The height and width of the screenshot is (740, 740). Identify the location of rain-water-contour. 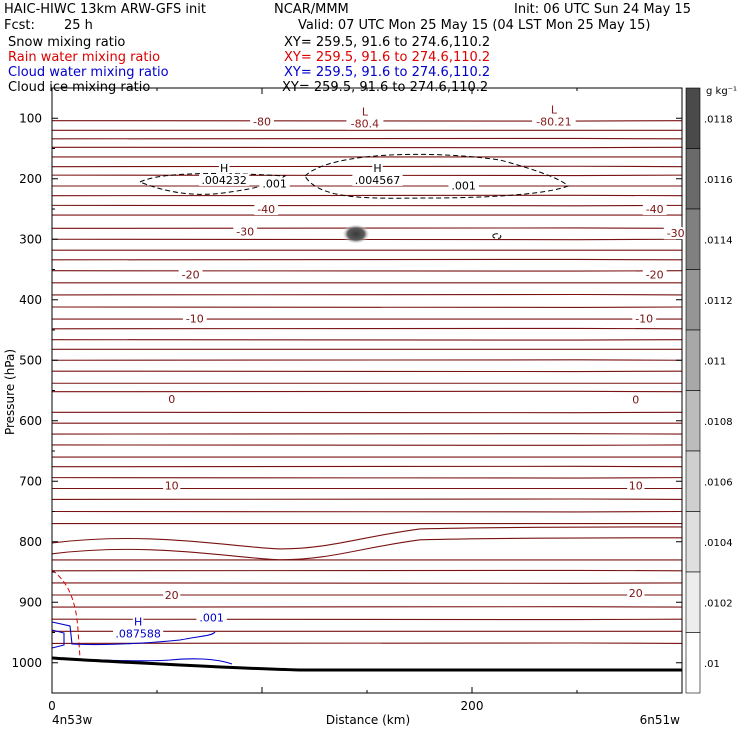
(66, 615).